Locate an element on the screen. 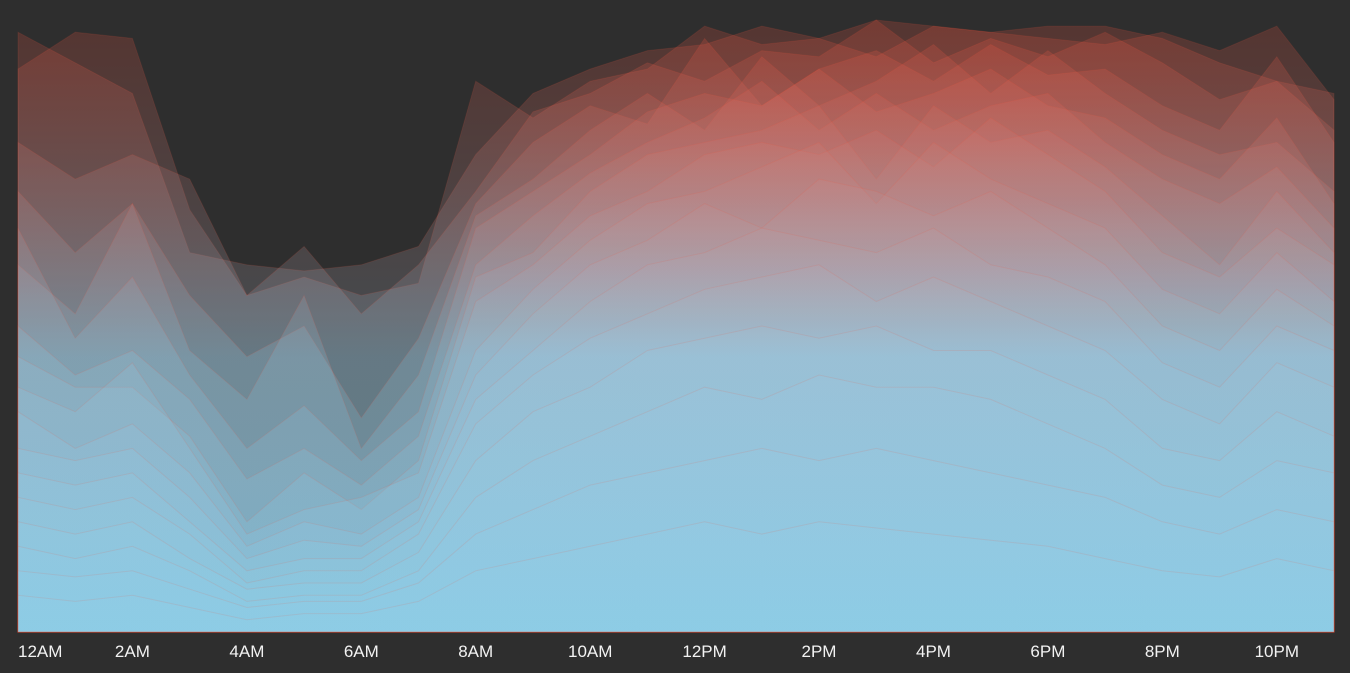 The height and width of the screenshot is (673, 1350). x-tick-label: 12AM is located at coordinates (40, 651).